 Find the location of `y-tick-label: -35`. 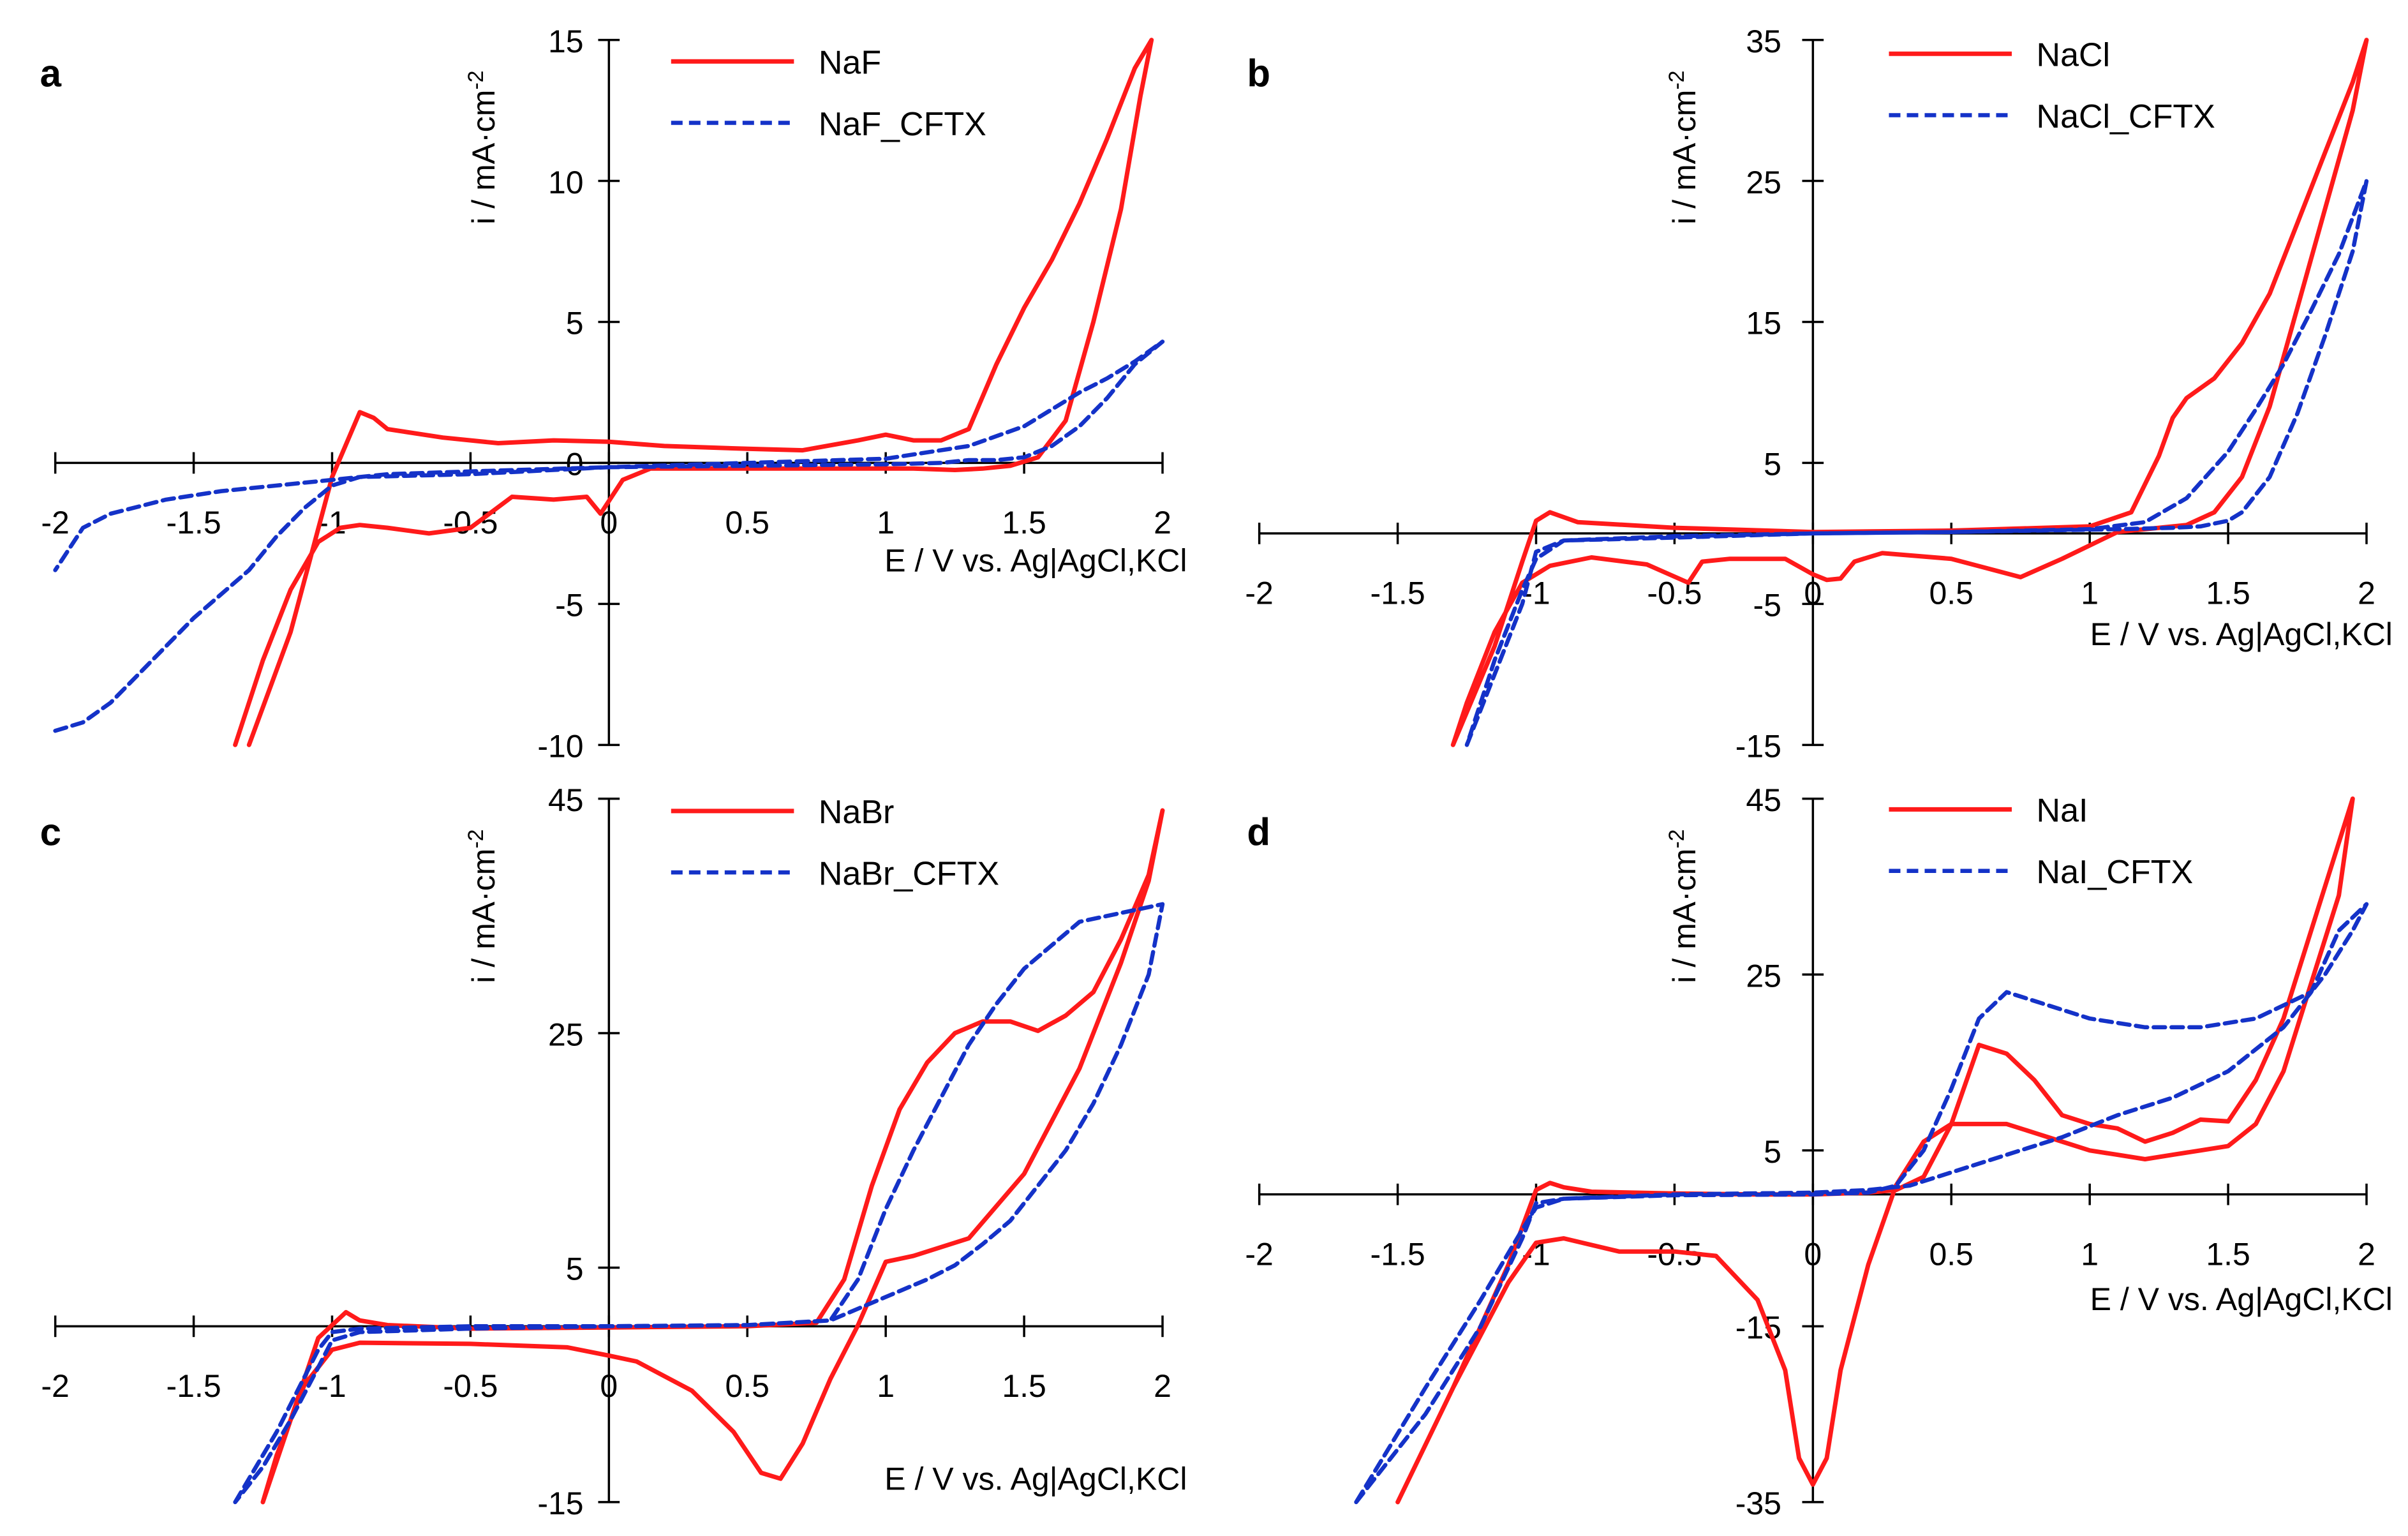

y-tick-label: -35 is located at coordinates (1758, 1504).